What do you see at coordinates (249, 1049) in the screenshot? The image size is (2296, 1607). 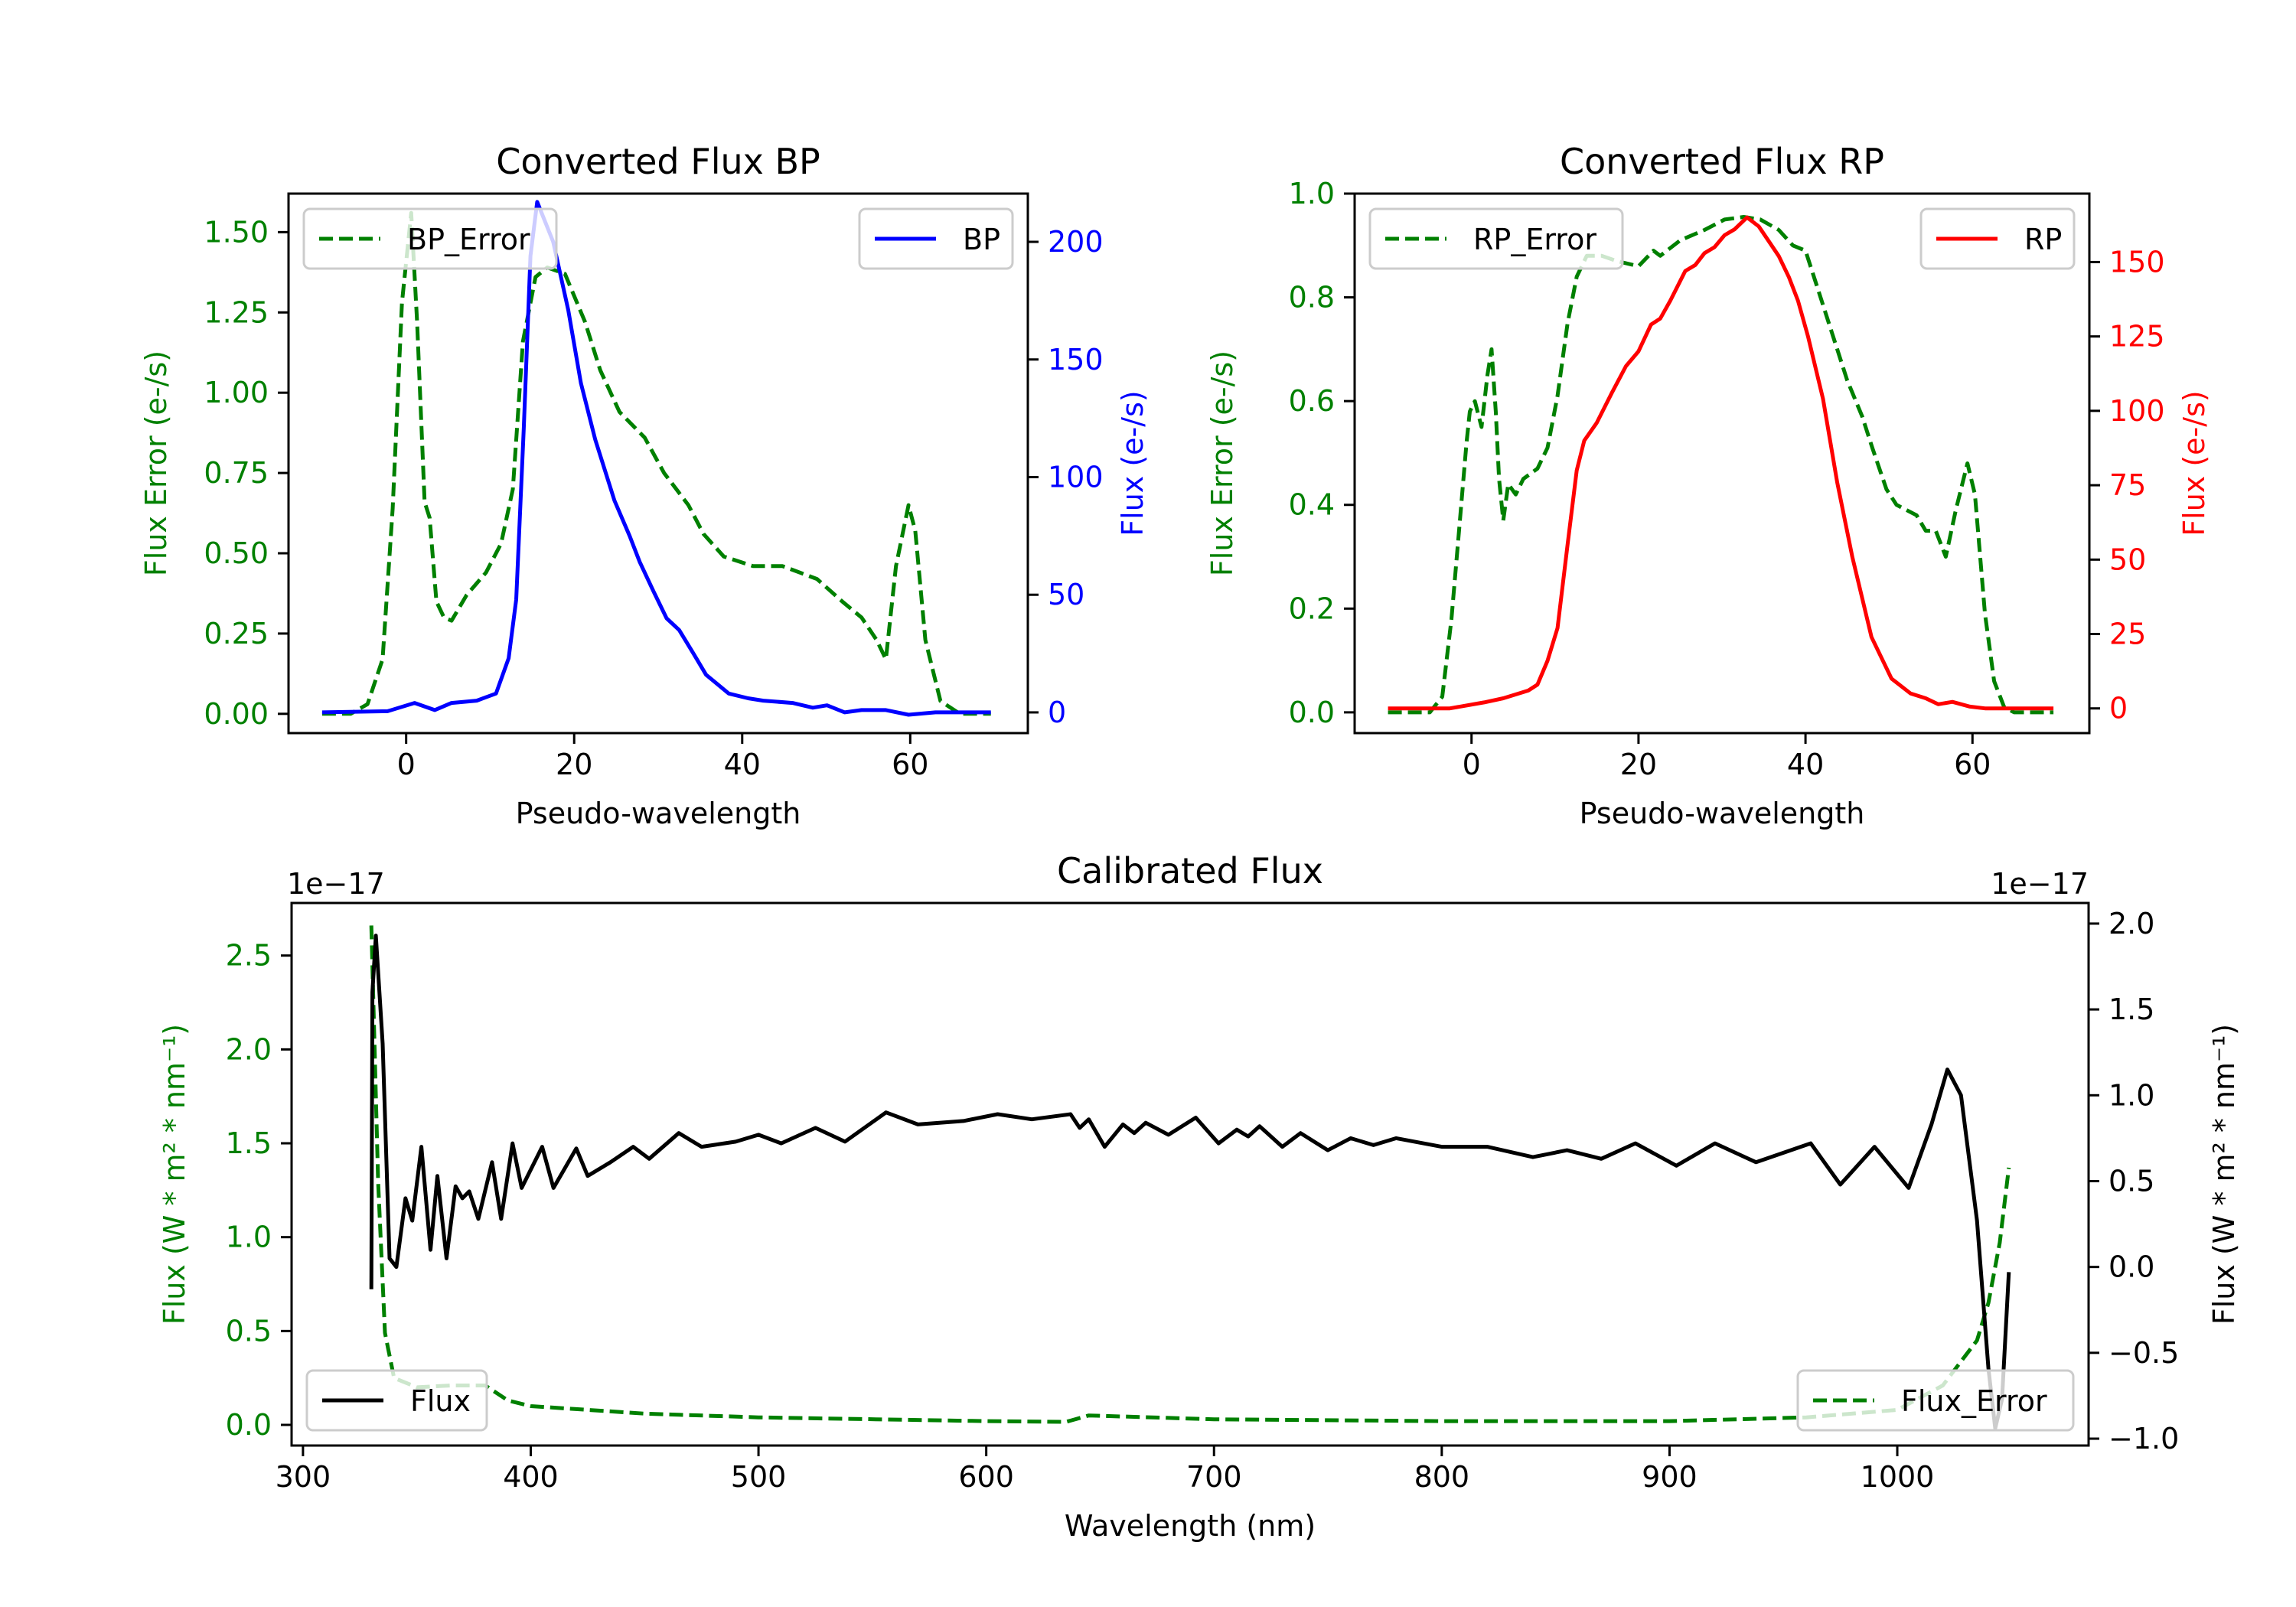 I see `y-tick-label-left: 2.0` at bounding box center [249, 1049].